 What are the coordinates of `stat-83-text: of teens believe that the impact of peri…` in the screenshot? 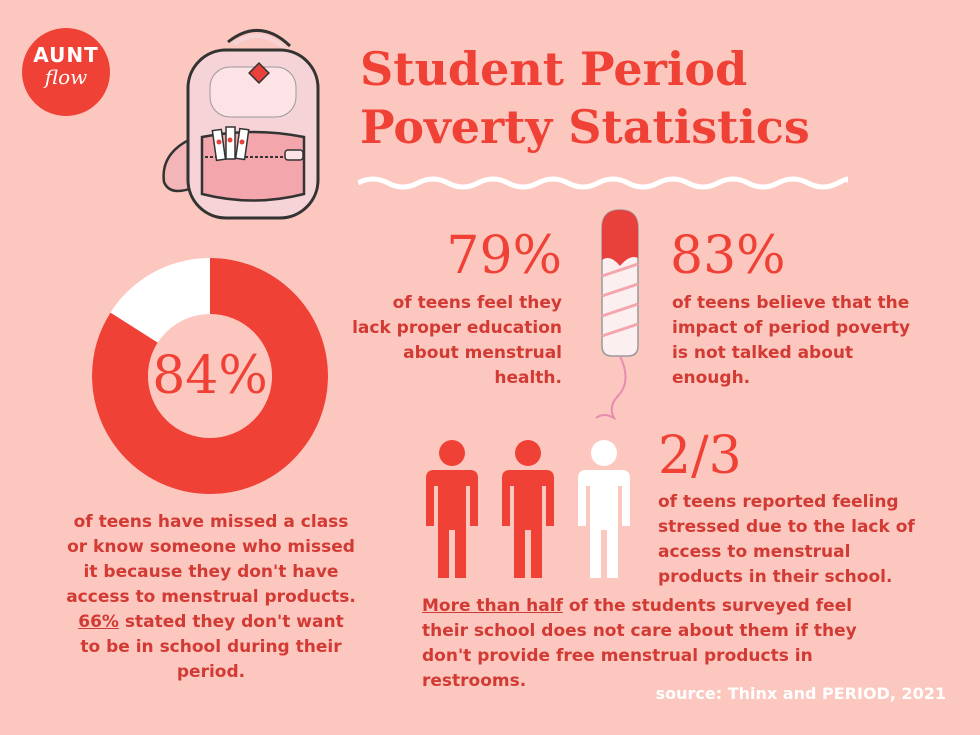 It's located at (791, 340).